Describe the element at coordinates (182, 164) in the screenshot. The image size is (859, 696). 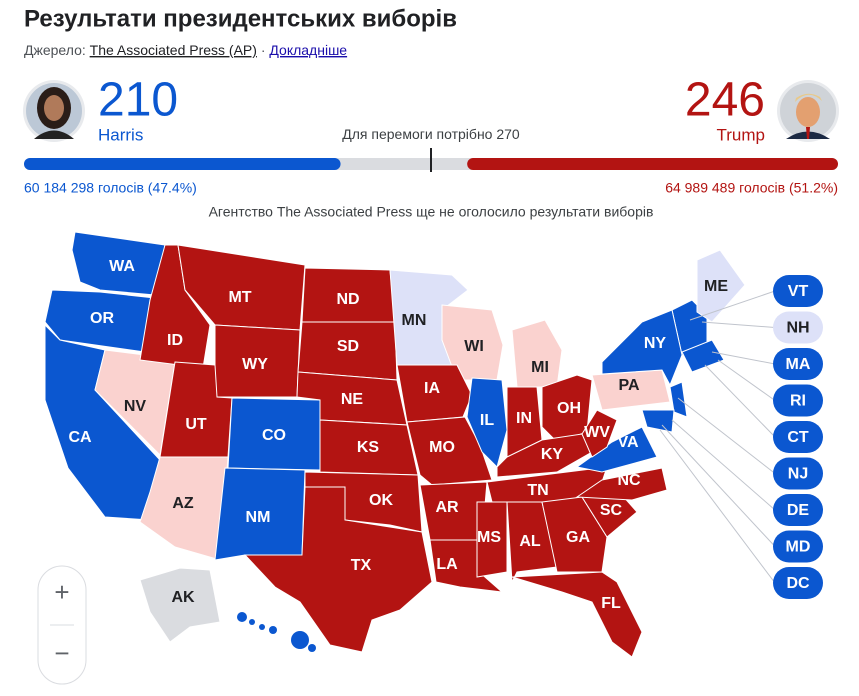
I see `harris-bar` at that location.